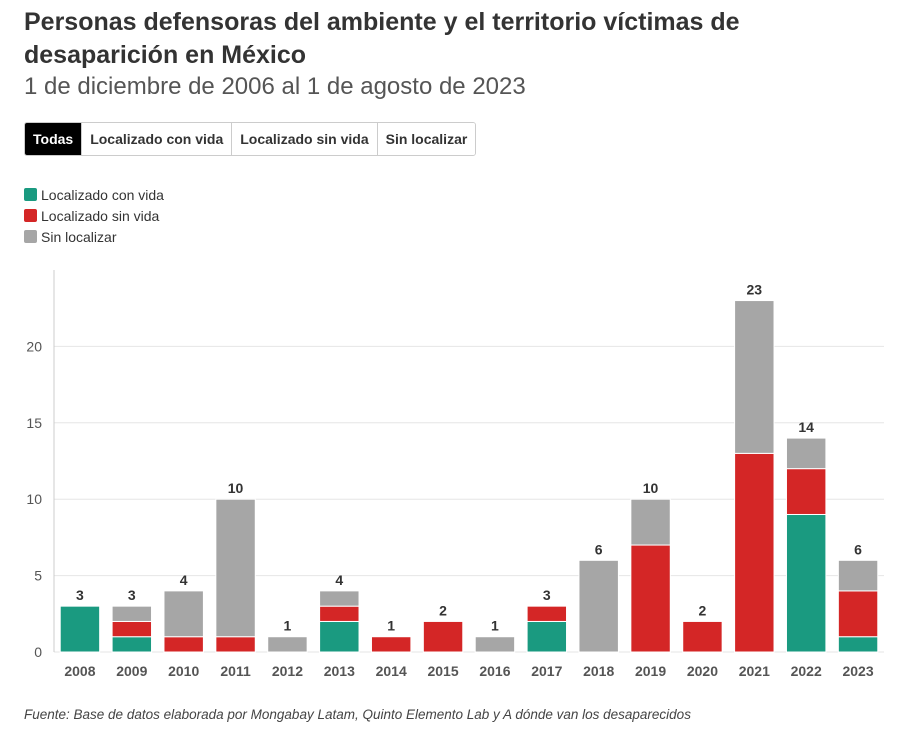 This screenshot has width=900, height=733. Describe the element at coordinates (651, 488) in the screenshot. I see `total-label-2019: 10` at that location.